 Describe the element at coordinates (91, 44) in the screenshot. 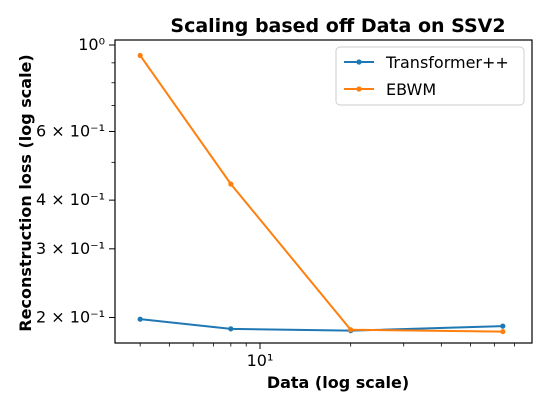

I see `y-tick-label: 10⁰` at that location.